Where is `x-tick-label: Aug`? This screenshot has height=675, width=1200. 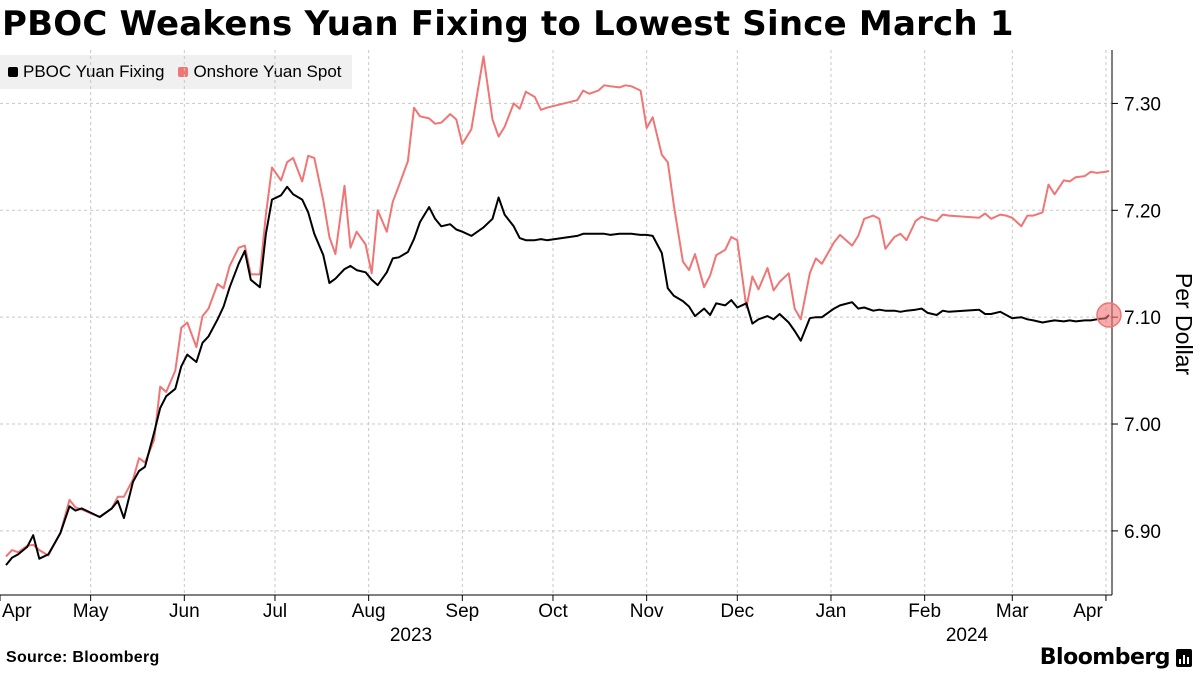
x-tick-label: Aug is located at coordinates (369, 611).